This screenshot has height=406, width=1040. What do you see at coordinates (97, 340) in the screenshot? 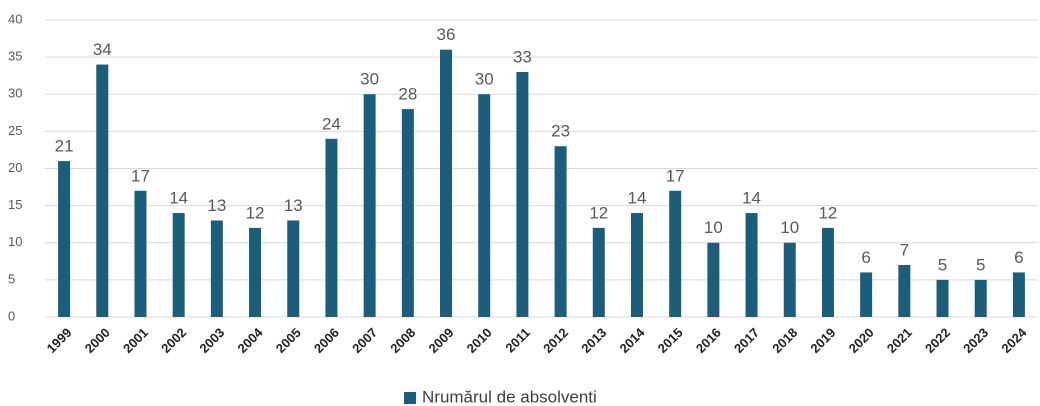
I see `x-tick-label: 2000` at bounding box center [97, 340].